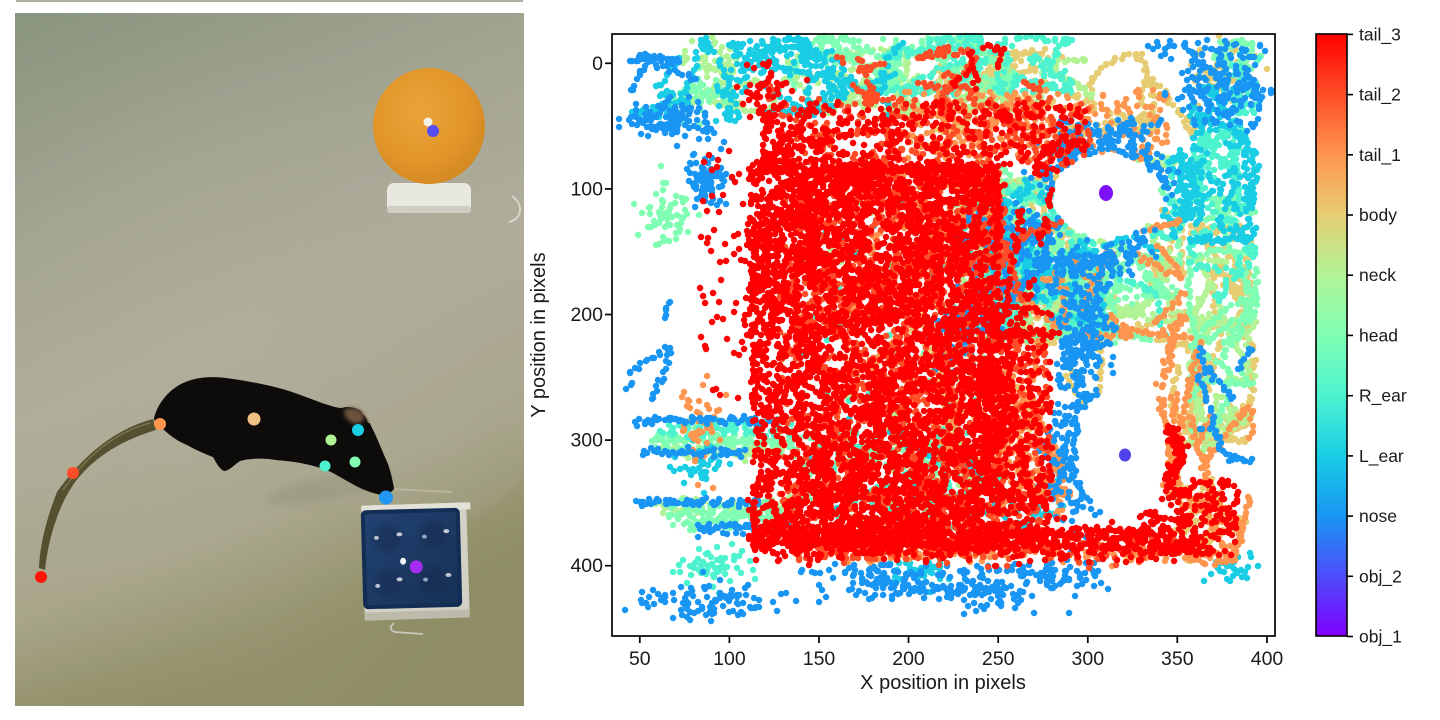 The image size is (1440, 720). Describe the element at coordinates (597, 64) in the screenshot. I see `svg-text: 0` at that location.